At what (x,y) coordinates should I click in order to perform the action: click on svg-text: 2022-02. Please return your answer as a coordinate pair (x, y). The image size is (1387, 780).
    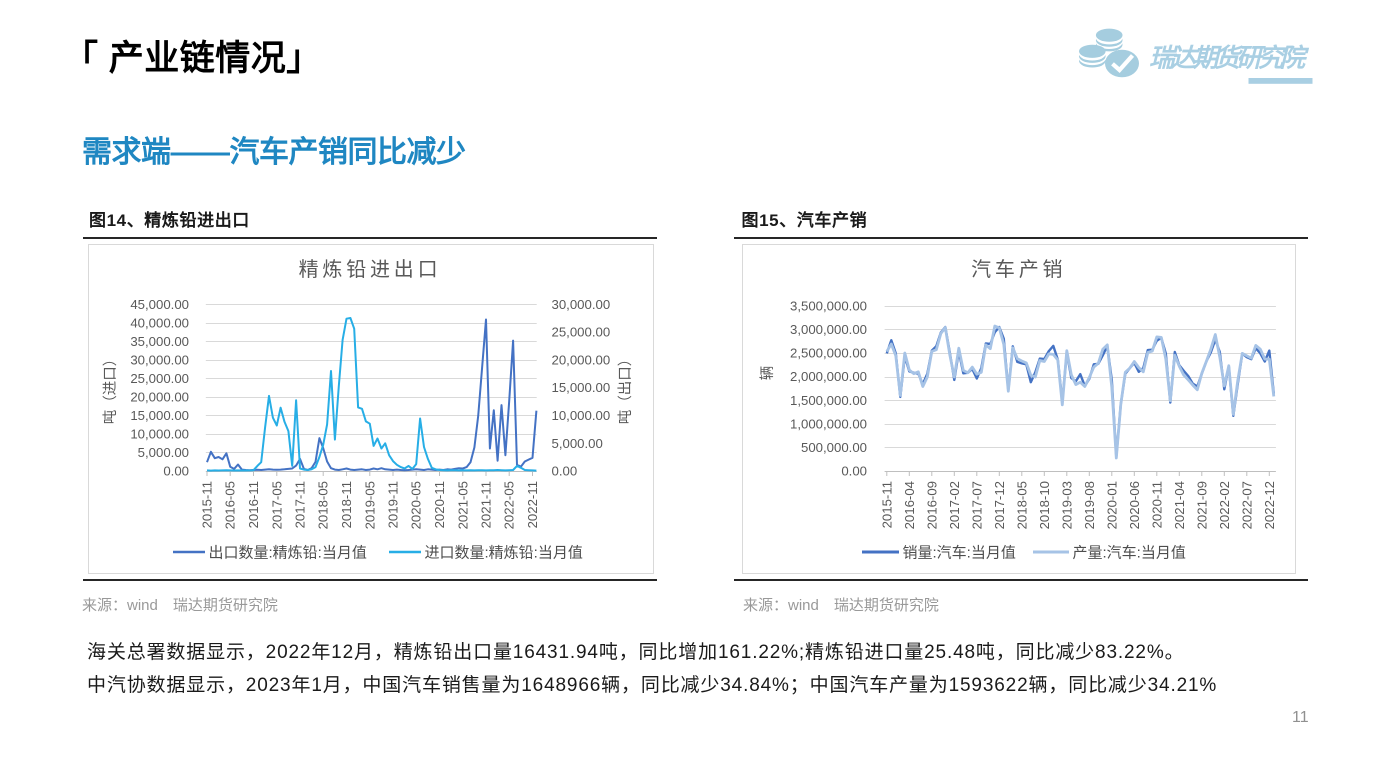
    Looking at the image, I should click on (1224, 505).